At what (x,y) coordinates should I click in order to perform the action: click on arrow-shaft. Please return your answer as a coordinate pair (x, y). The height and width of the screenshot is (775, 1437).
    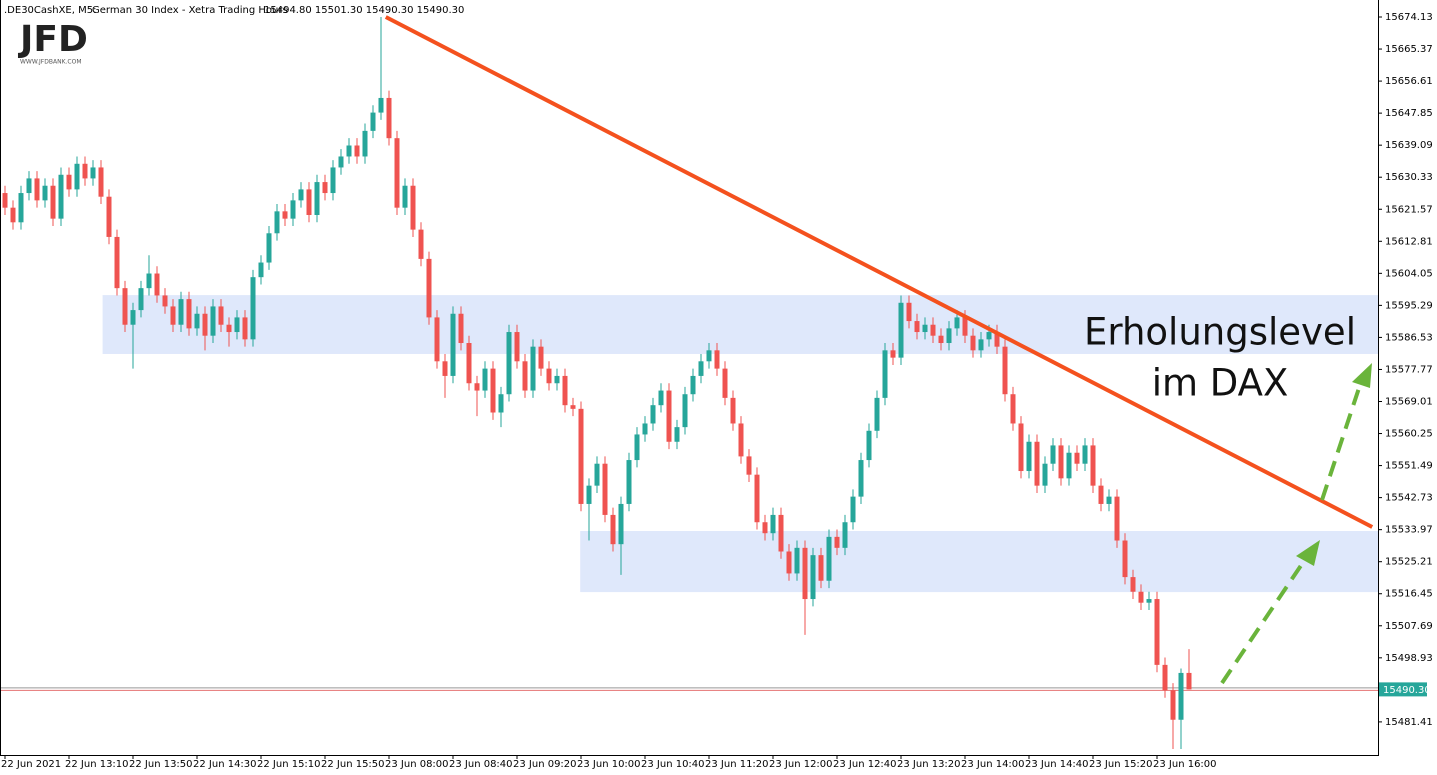
    Looking at the image, I should click on (1341, 442).